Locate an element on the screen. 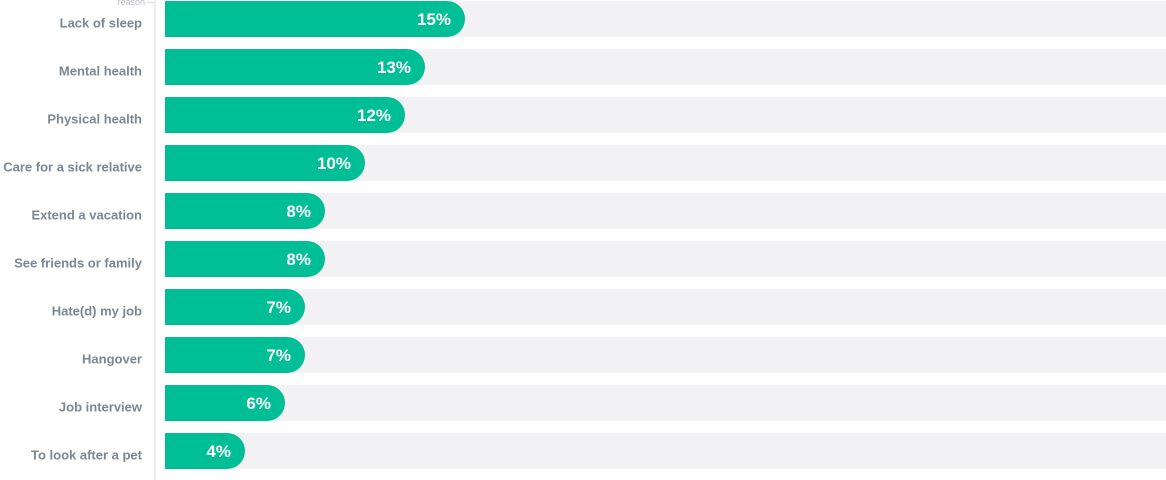 This screenshot has height=480, width=1166. value-label: 12% is located at coordinates (374, 115).